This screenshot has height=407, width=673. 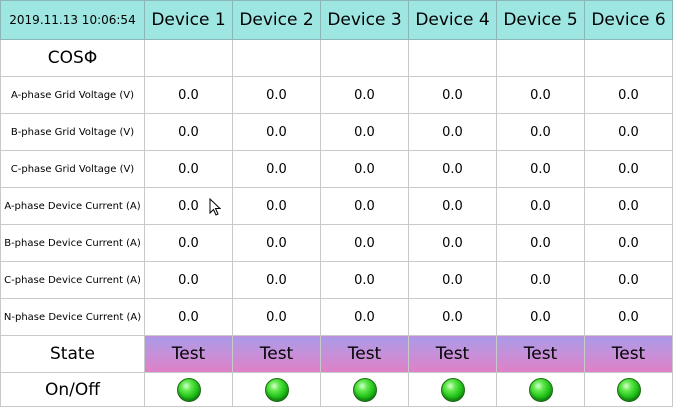 I want to click on row-label: N-phase Device Current (A), so click(x=73, y=317).